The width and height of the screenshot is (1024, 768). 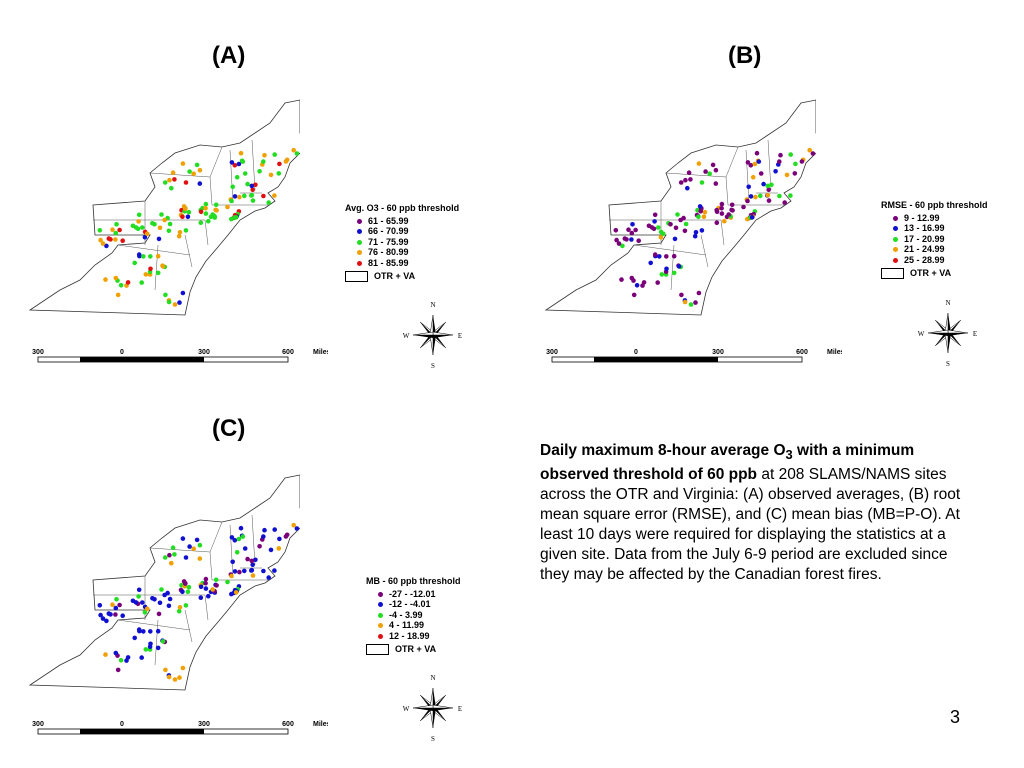 I want to click on legend-item: 13 - 16.99, so click(x=934, y=229).